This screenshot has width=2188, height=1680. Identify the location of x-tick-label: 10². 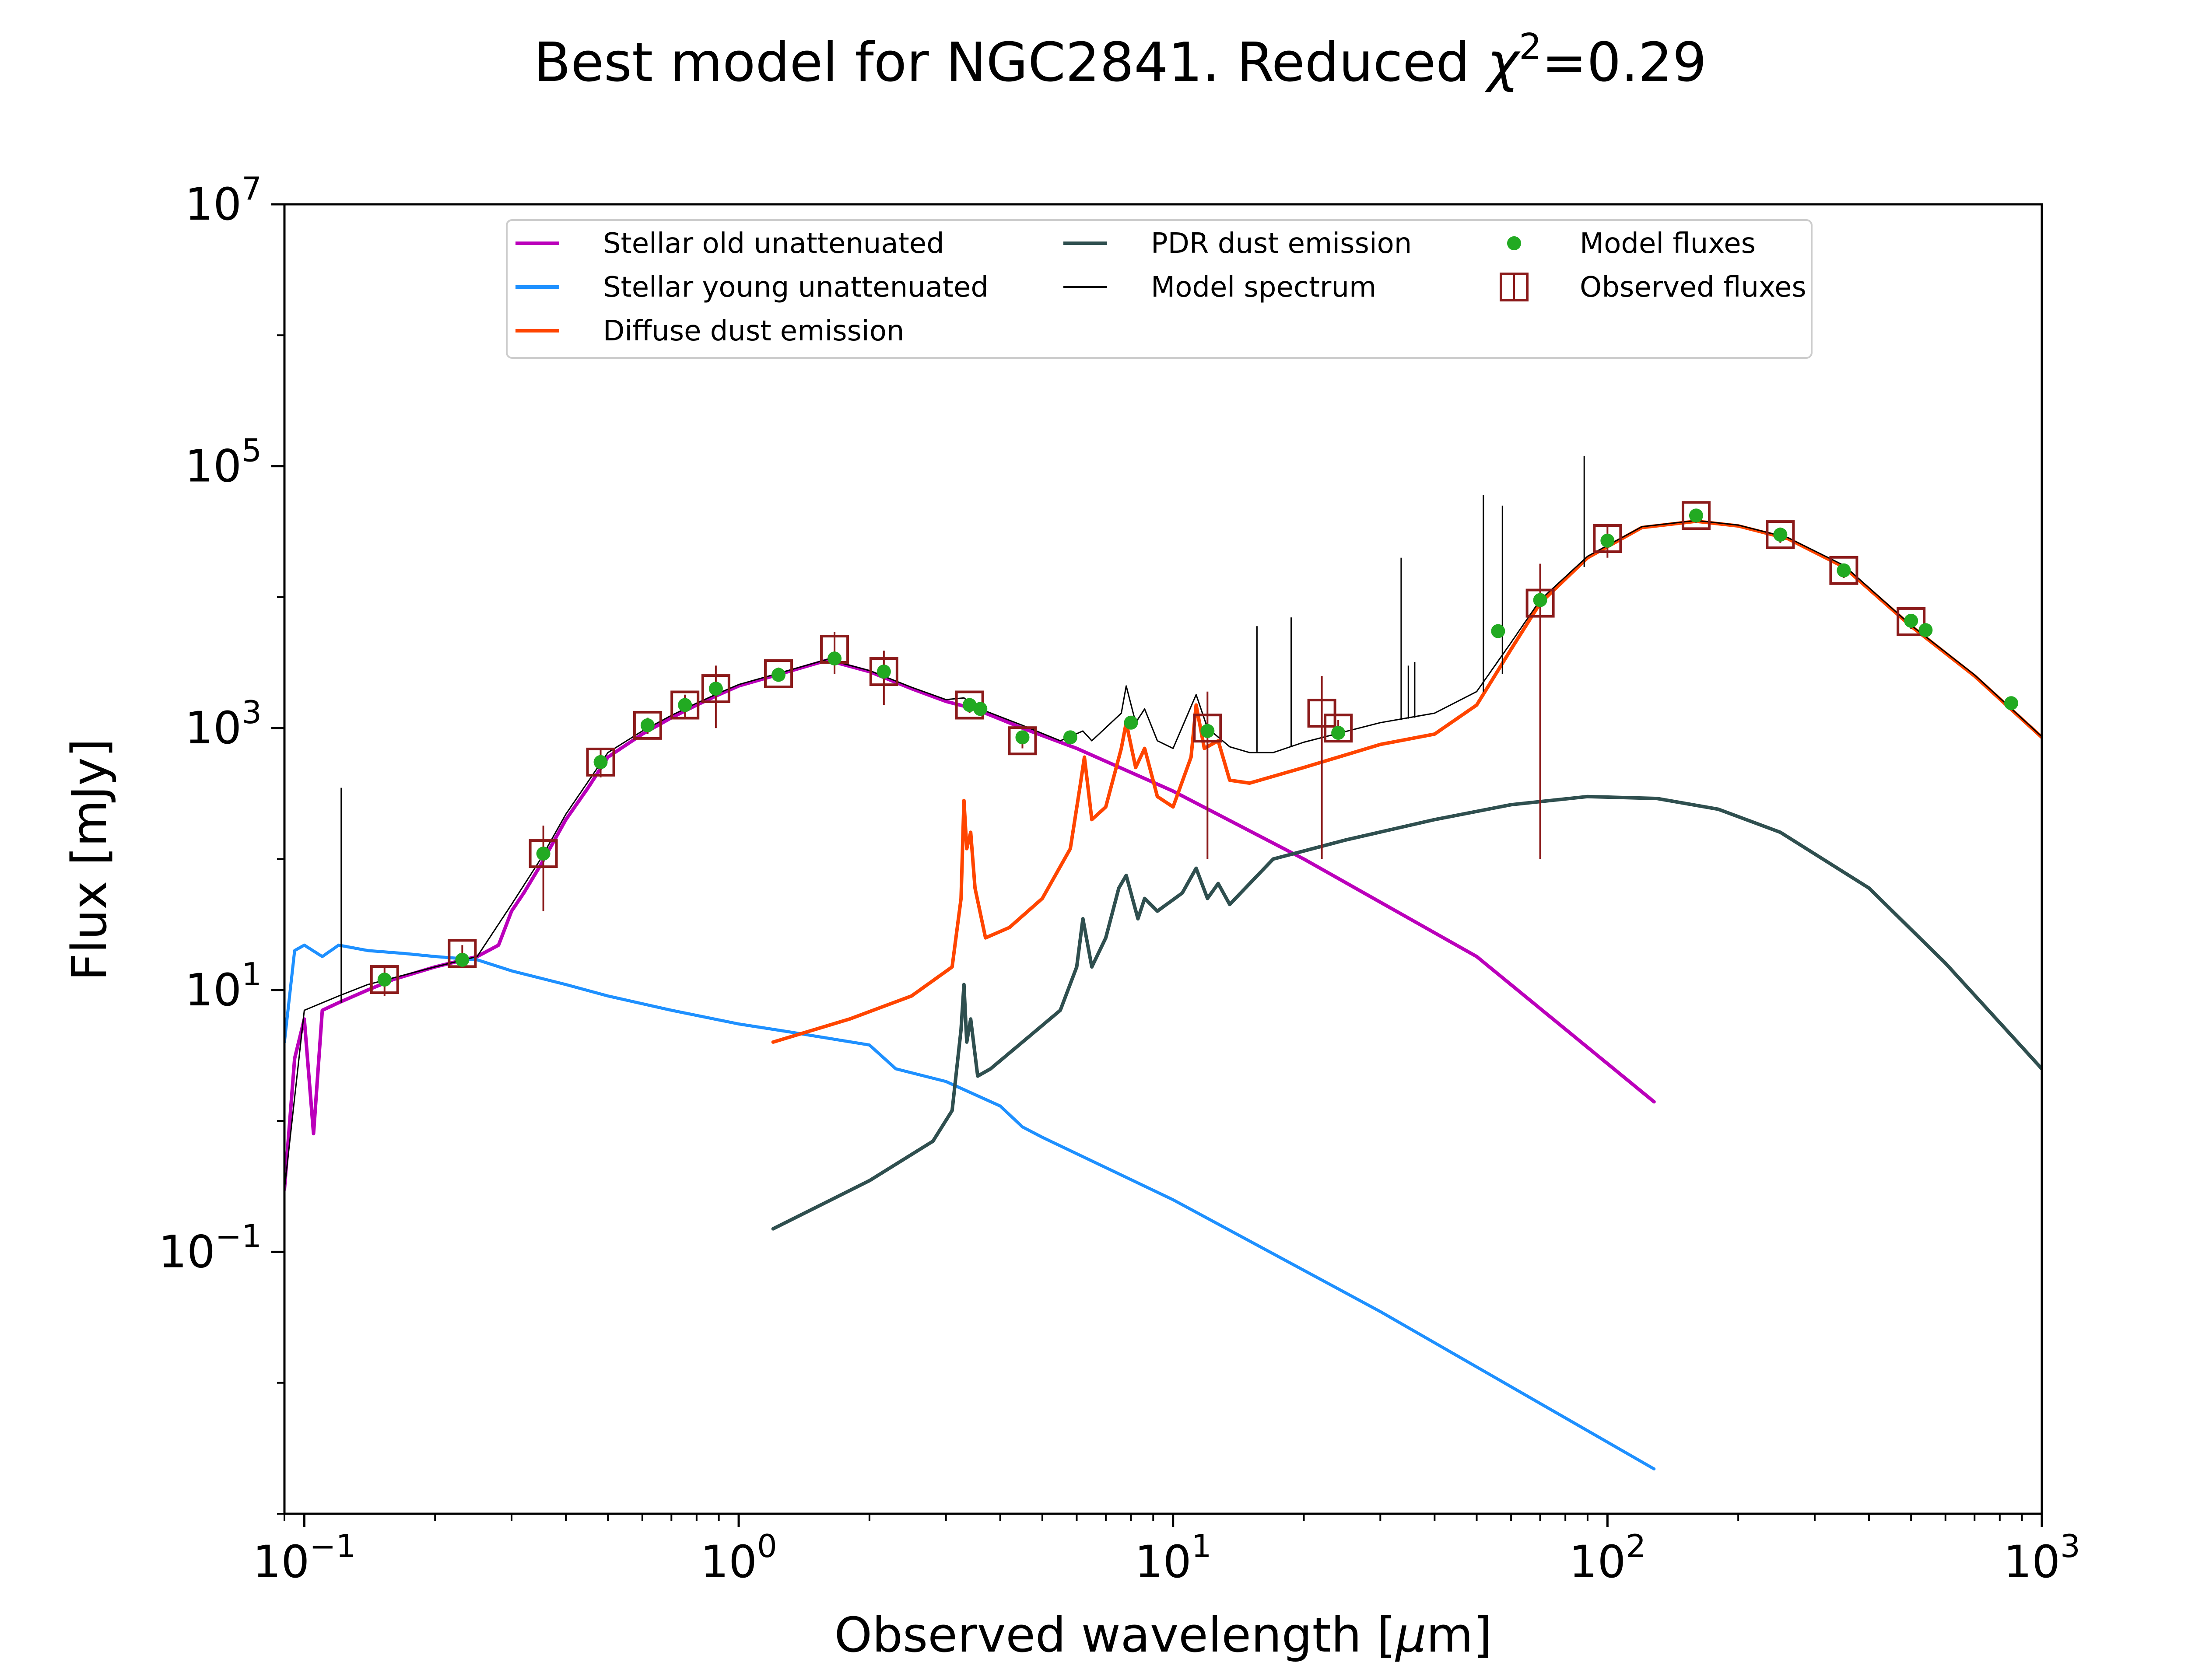
(1607, 1558).